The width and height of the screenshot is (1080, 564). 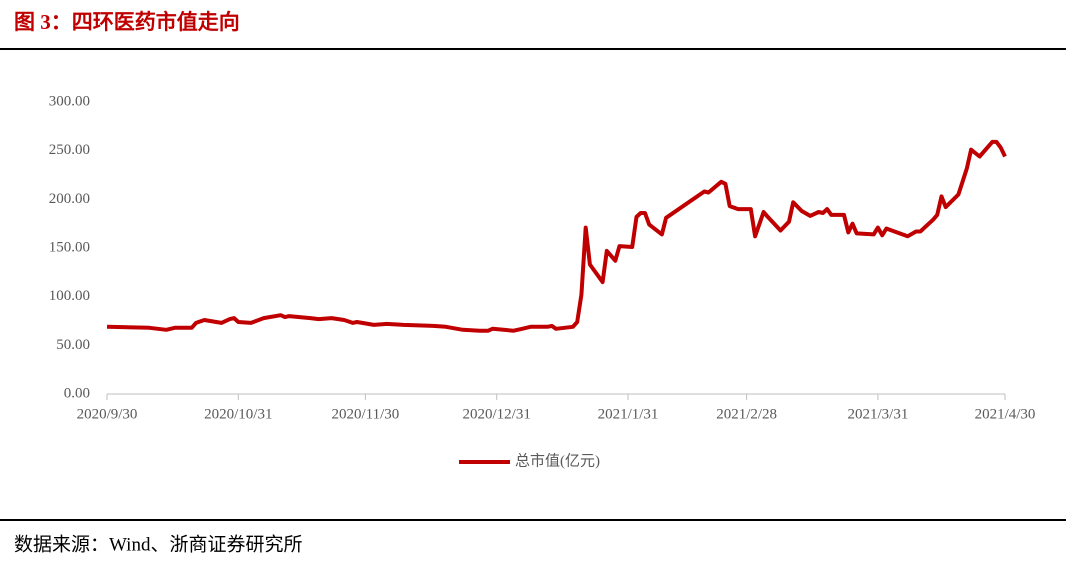 What do you see at coordinates (497, 414) in the screenshot?
I see `x-tick-label: 2020/12/31` at bounding box center [497, 414].